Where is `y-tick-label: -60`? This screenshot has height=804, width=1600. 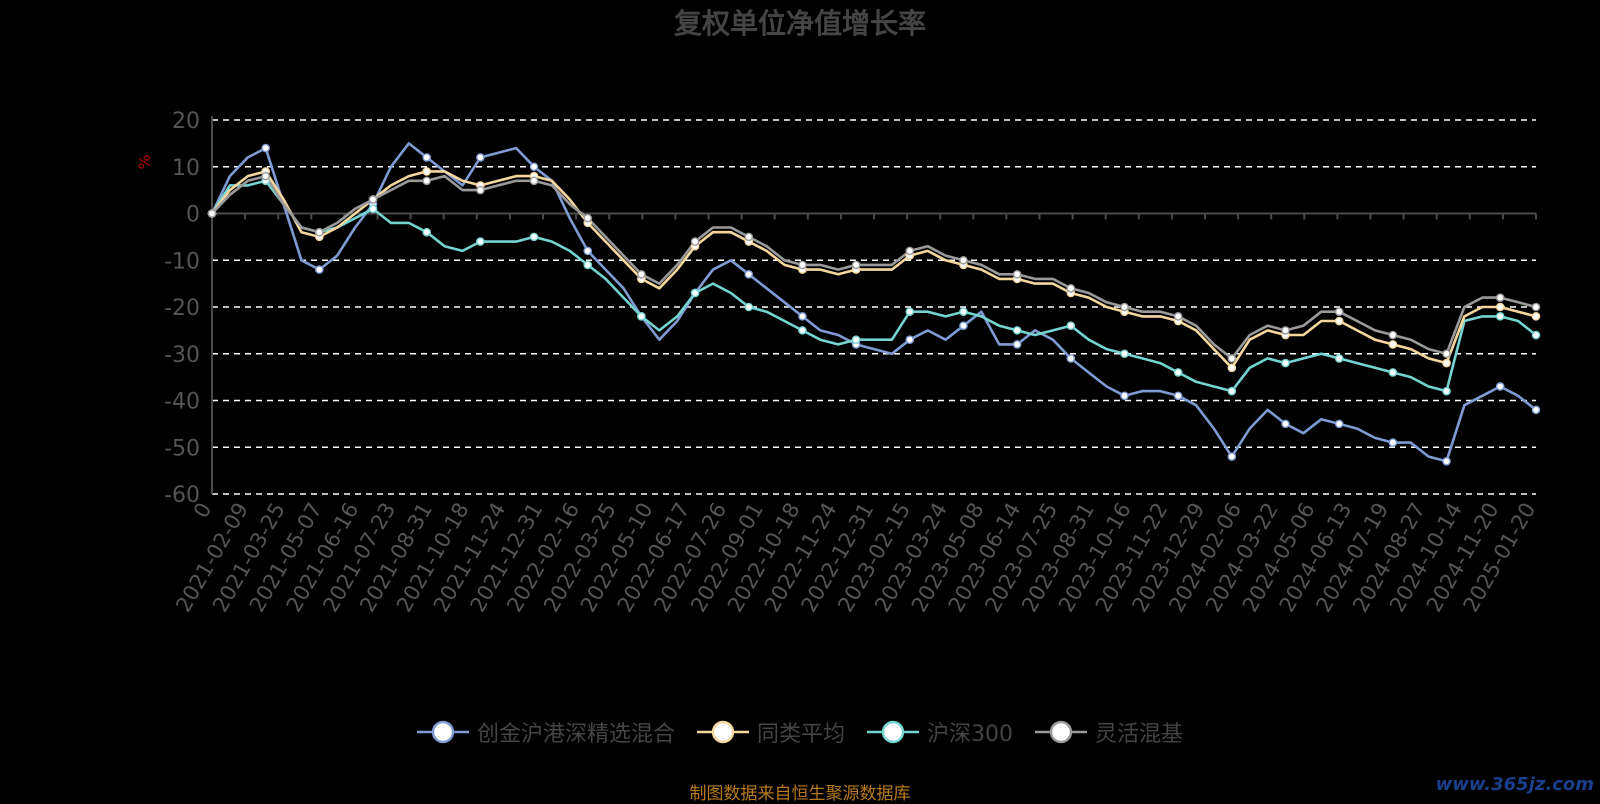 y-tick-label: -60 is located at coordinates (182, 495).